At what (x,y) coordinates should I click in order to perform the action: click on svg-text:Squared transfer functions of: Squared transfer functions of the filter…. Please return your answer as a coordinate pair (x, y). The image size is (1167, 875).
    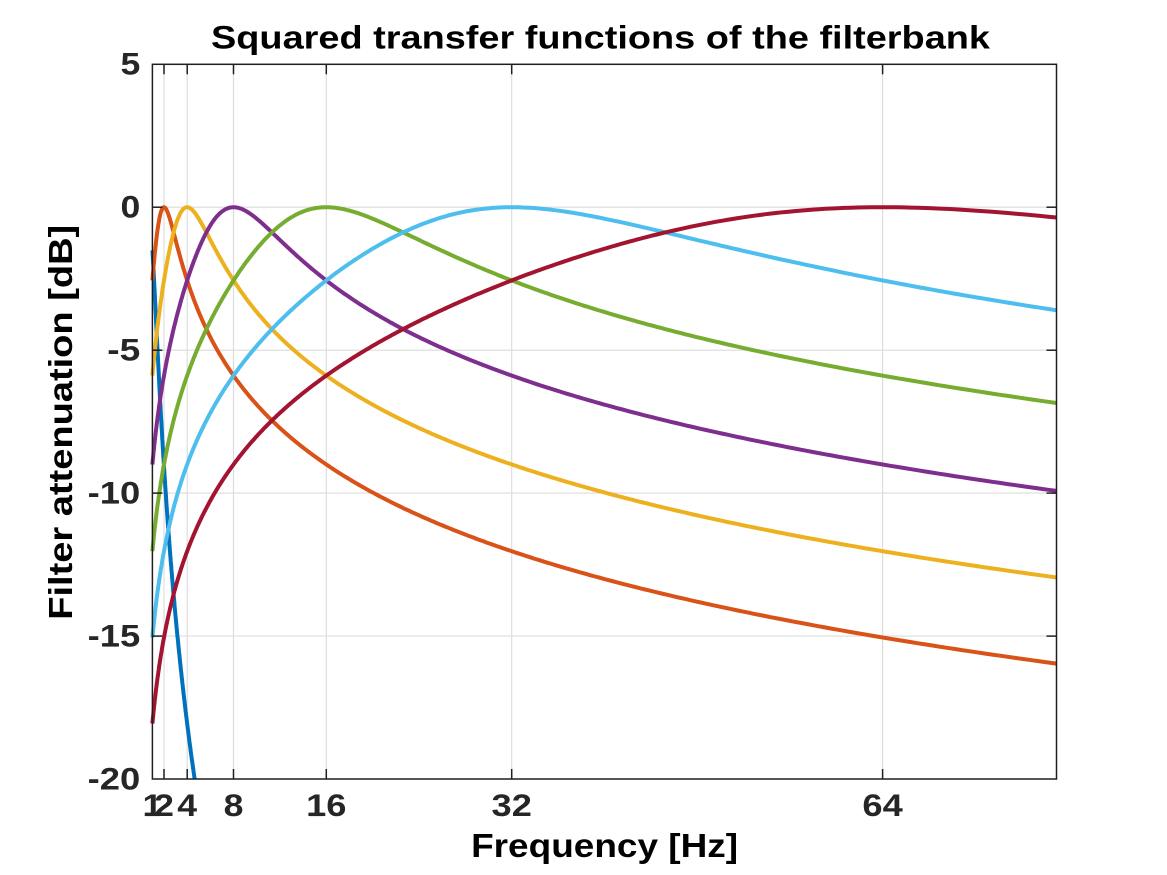
    Looking at the image, I should click on (601, 37).